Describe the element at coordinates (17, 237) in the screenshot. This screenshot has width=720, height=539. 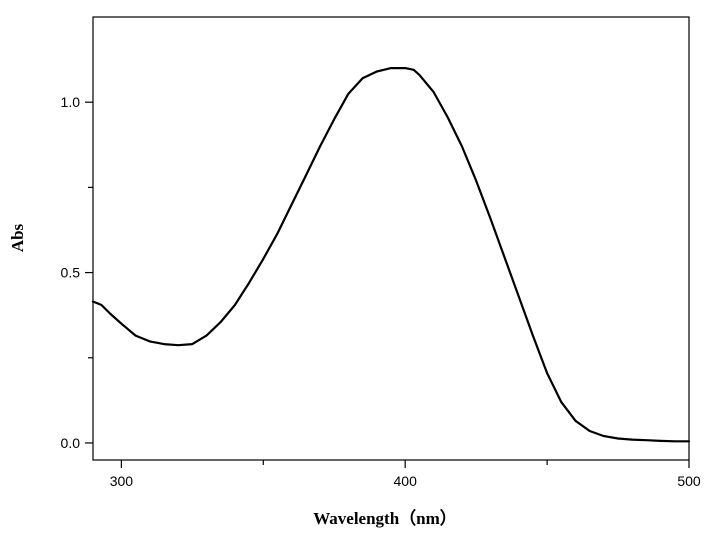
I see `y-axis-title: Abs` at that location.